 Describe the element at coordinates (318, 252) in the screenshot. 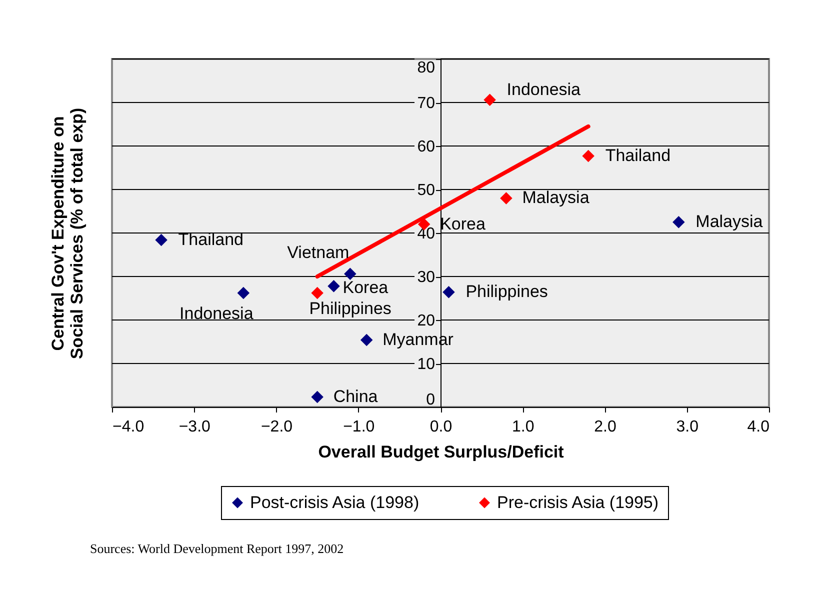

I see `annotation: Vietnam` at that location.